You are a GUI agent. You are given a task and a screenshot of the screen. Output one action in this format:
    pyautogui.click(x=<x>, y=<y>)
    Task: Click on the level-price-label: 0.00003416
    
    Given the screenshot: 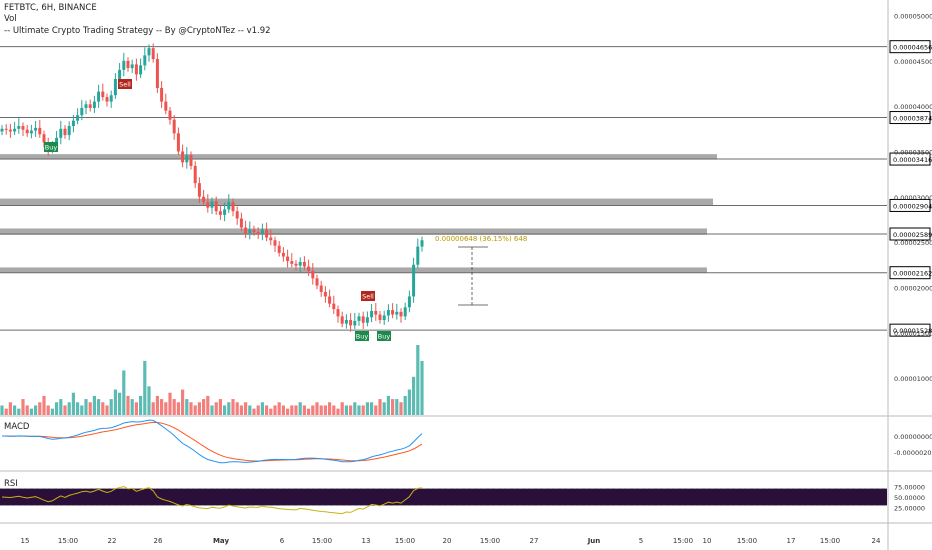 What is the action you would take?
    pyautogui.click(x=912, y=160)
    